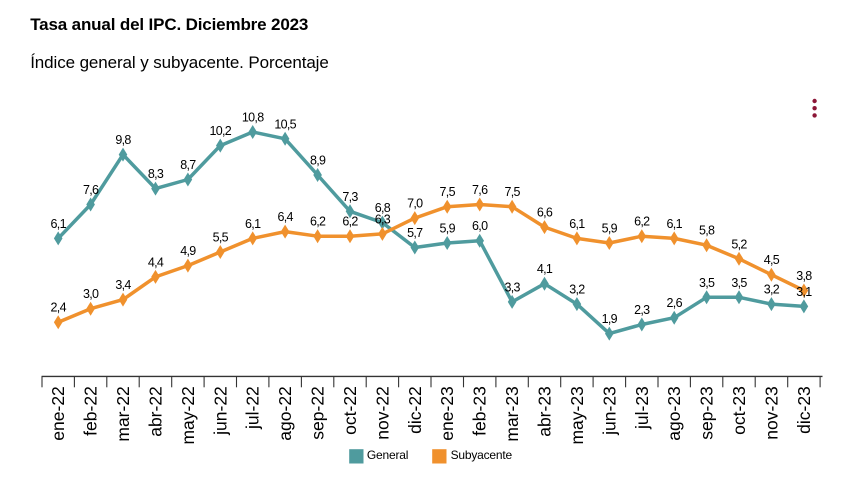 This screenshot has width=851, height=482. I want to click on svg-text: jun-22, so click(220, 411).